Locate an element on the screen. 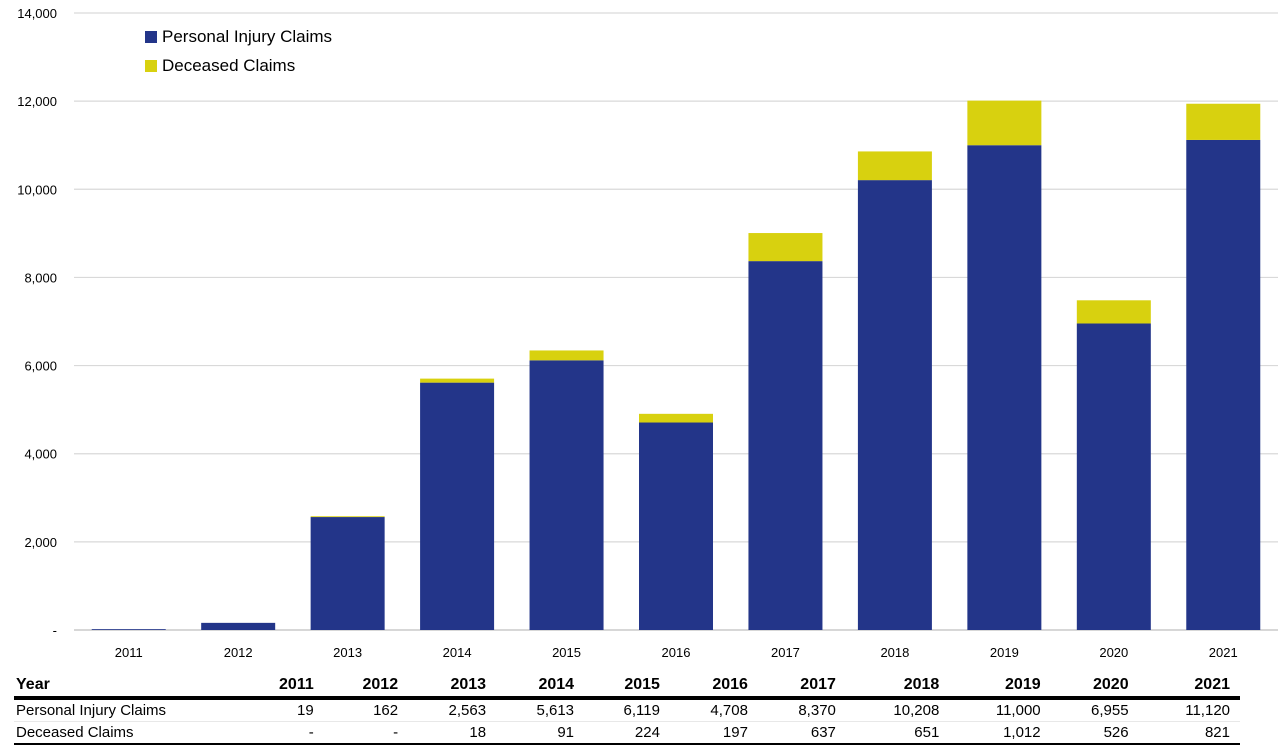 This screenshot has width=1278, height=745. legend-label: Deceased Claims is located at coordinates (229, 65).